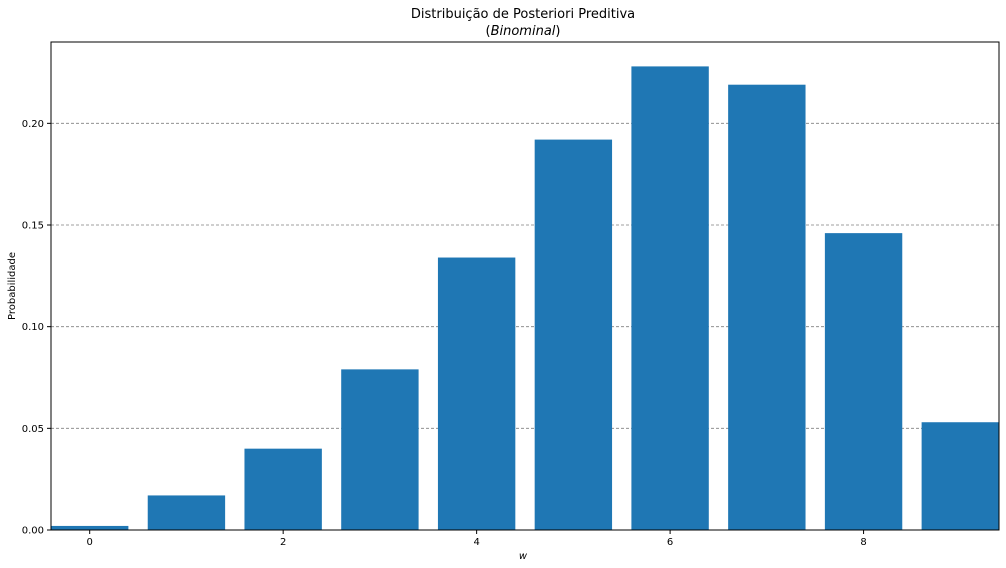 The height and width of the screenshot is (568, 1006). I want to click on chart-title: Distribuição de Posteriori Preditiva, so click(523, 14).